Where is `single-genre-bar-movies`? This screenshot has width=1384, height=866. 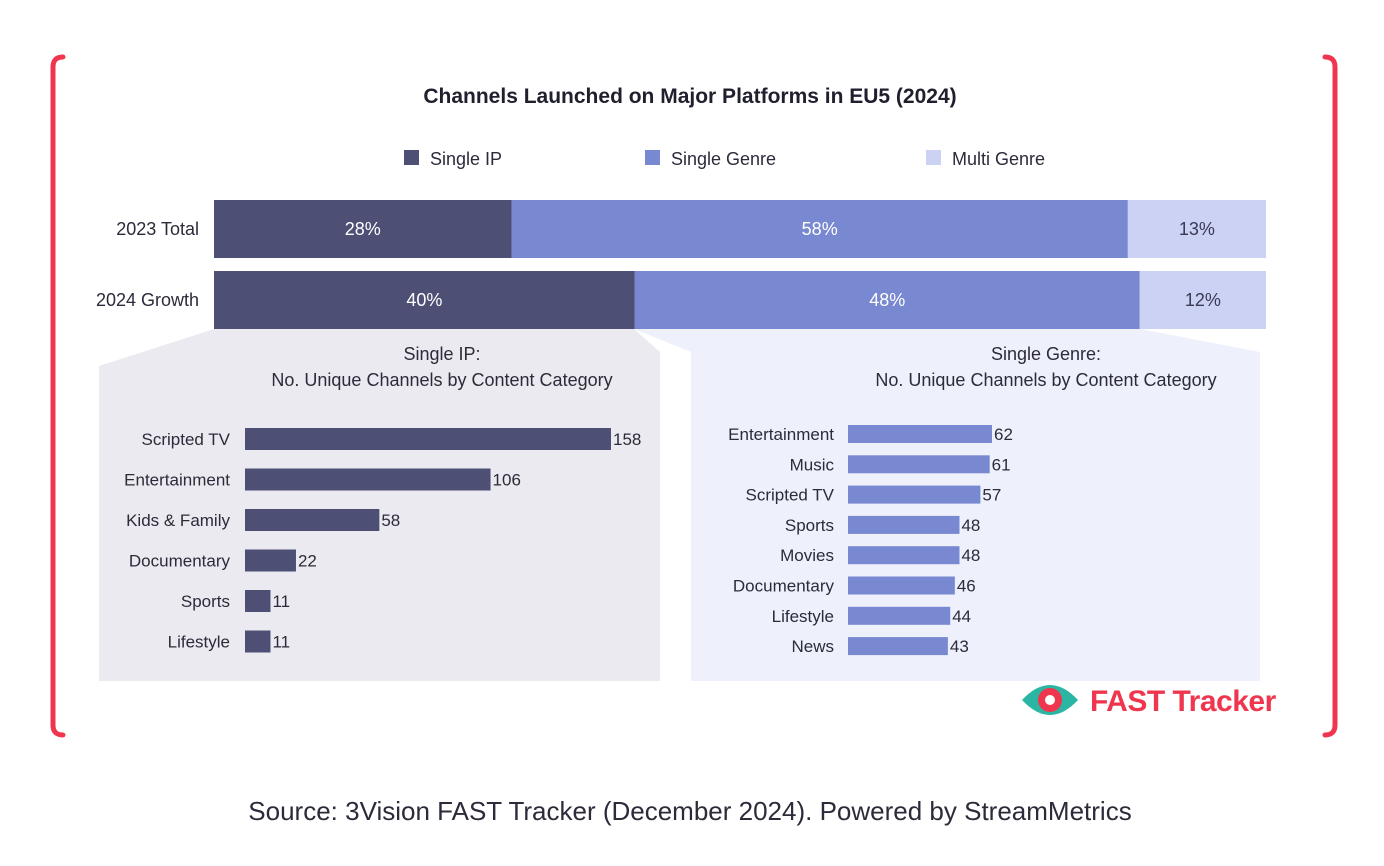
single-genre-bar-movies is located at coordinates (904, 555).